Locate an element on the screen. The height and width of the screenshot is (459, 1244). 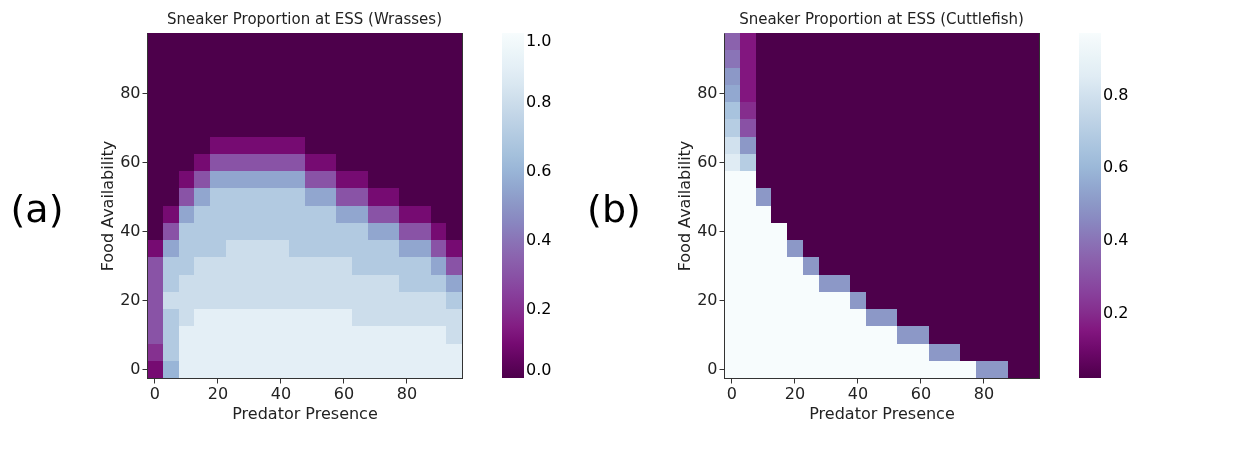
chart-title: Sneaker Proportion at ESS (Wrasses) is located at coordinates (304, 19).